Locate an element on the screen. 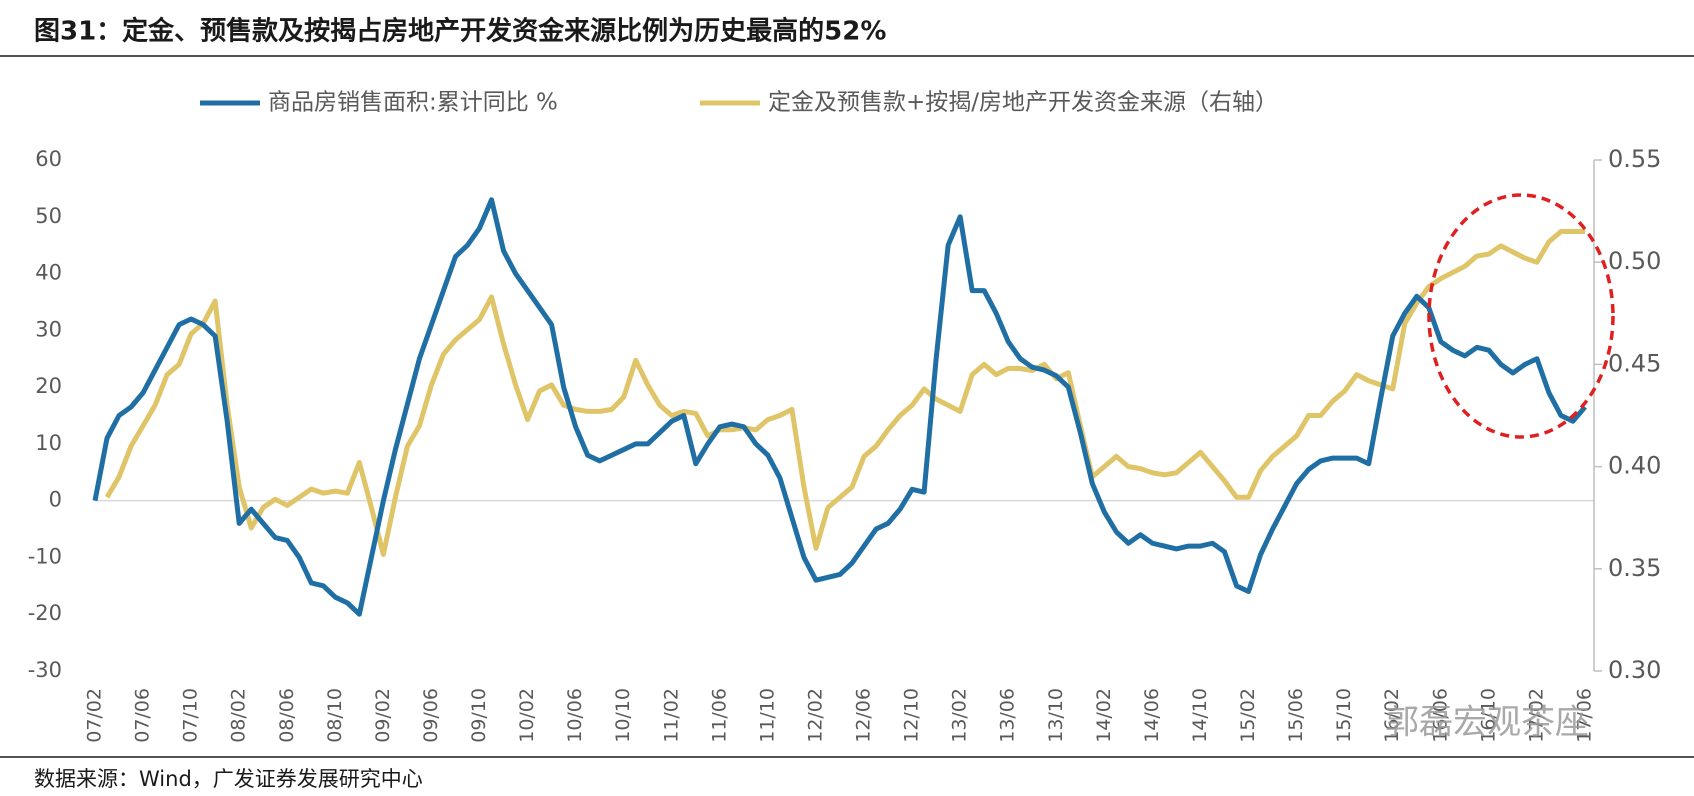 The image size is (1694, 796). legend-label: 定金及预售款+按揭/房地产开发资金来源（右轴） is located at coordinates (1023, 103).